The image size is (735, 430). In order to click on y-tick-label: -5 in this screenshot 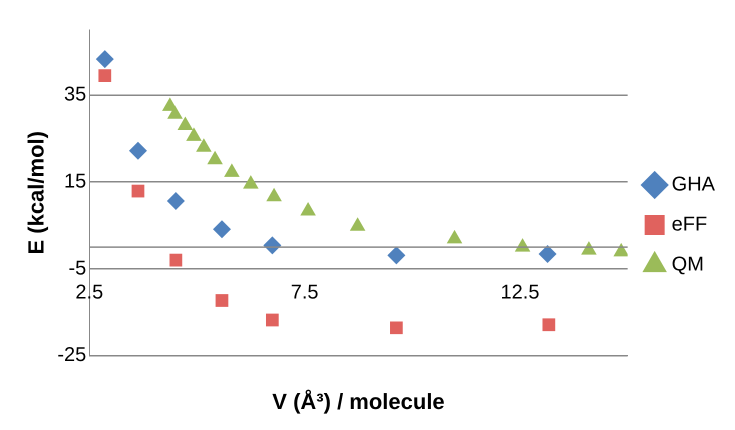, I will do `click(77, 268)`.